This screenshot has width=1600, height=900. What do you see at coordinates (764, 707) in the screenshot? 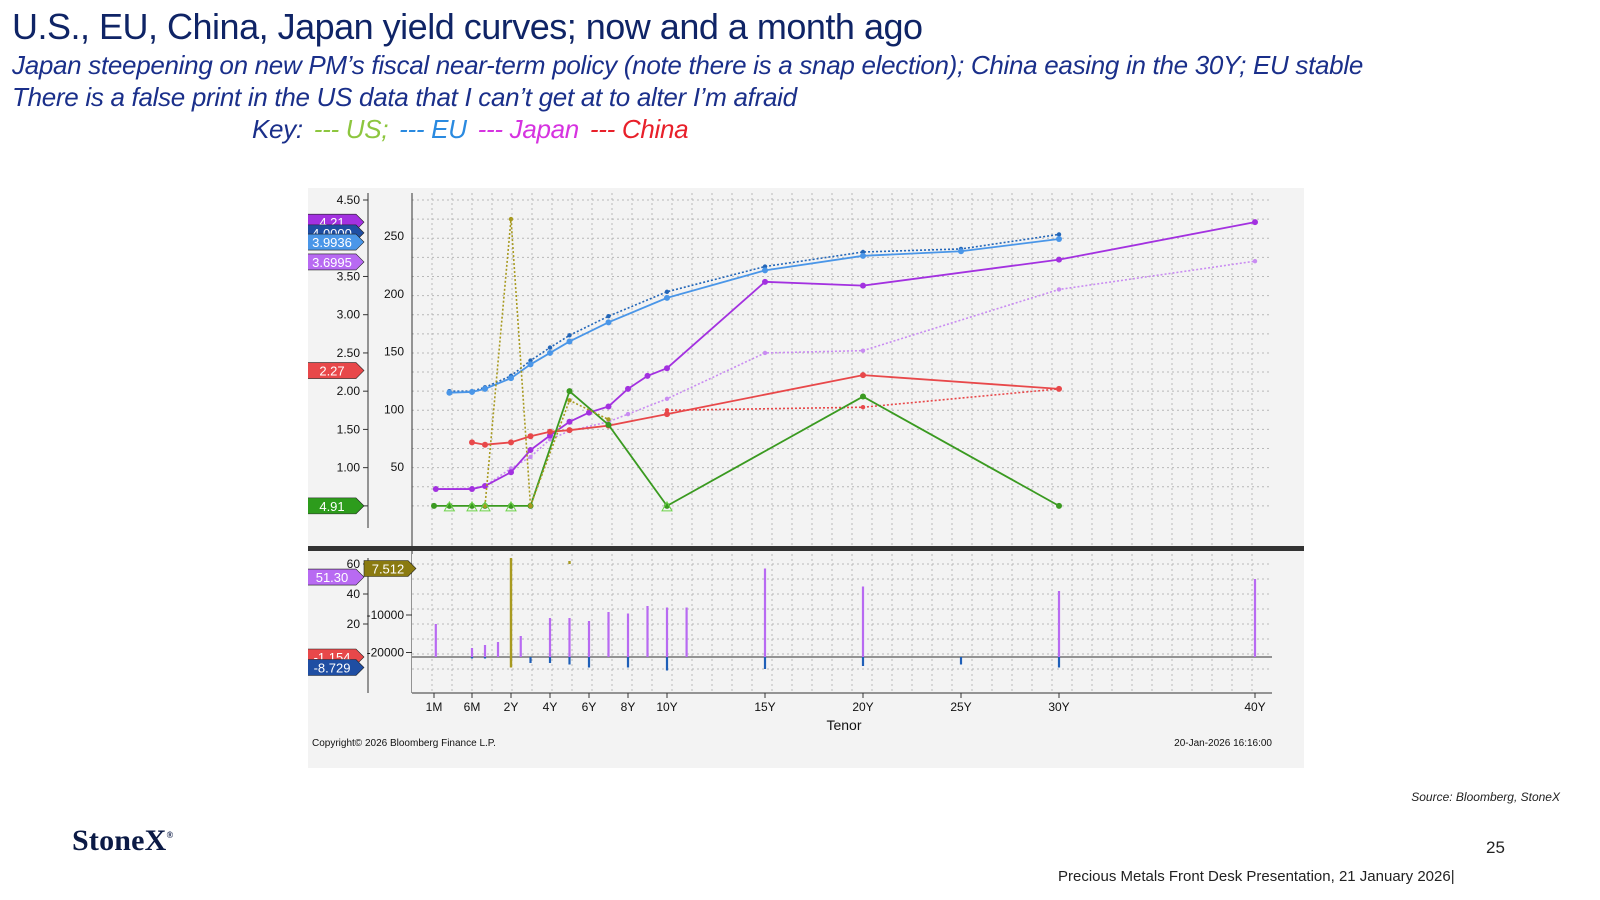
I see `x-axis-tick-label: 15Y` at bounding box center [764, 707].